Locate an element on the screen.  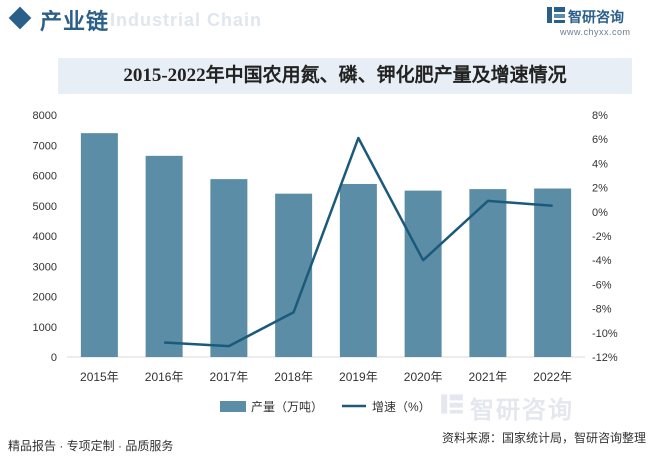
y-right-tick-label: -6% is located at coordinates (602, 285).